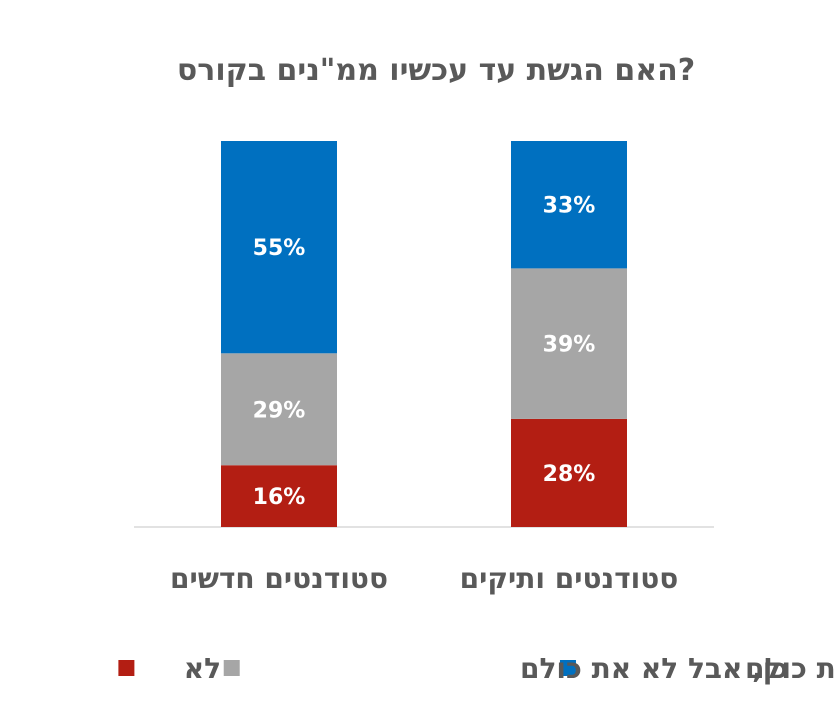 This screenshot has width=838, height=723. What do you see at coordinates (436, 70) in the screenshot?
I see `chart-title: האם הגשת עד עכשיו ממ"נים בקורס?` at bounding box center [436, 70].